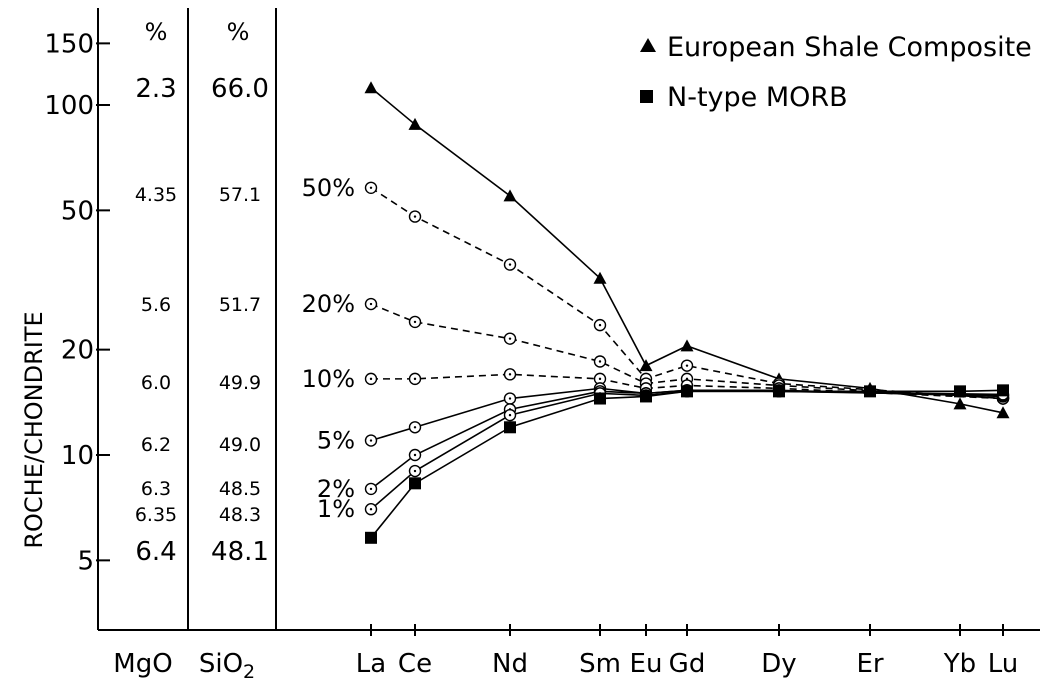 This screenshot has height=684, width=1044. What do you see at coordinates (849, 47) in the screenshot?
I see `legend-item-shale: European Shale Composite` at bounding box center [849, 47].